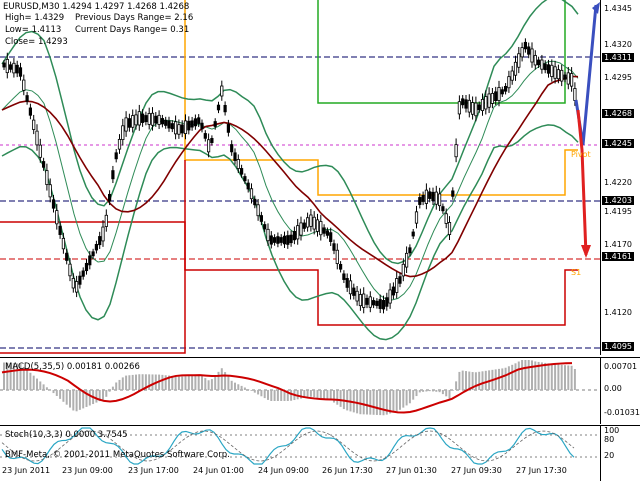 The height and width of the screenshot is (481, 640). Describe the element at coordinates (622, 412) in the screenshot. I see `macd-tick: -0.01031` at that location.